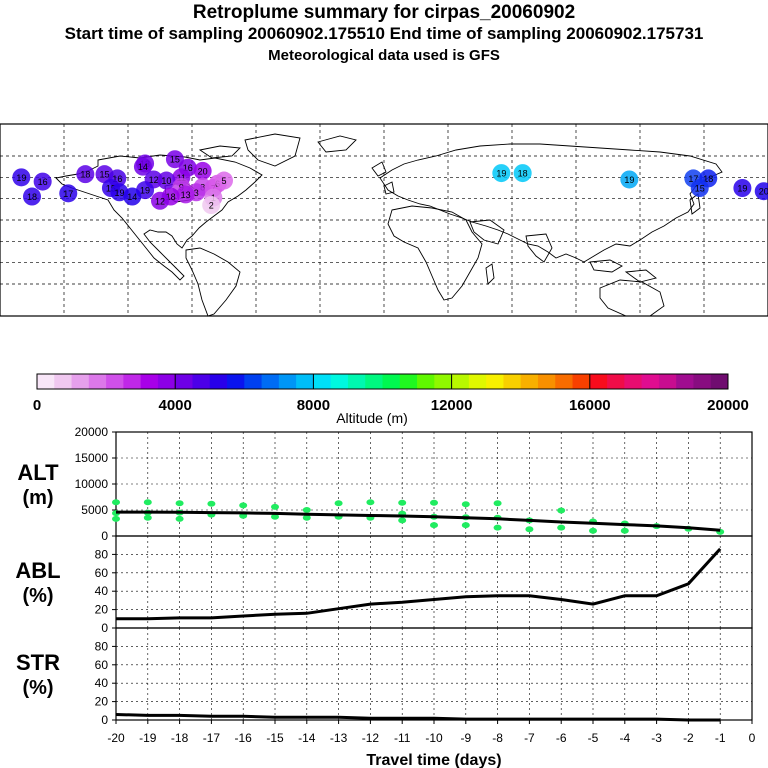 The image size is (768, 768). I want to click on x-tick-label: -20, so click(116, 738).